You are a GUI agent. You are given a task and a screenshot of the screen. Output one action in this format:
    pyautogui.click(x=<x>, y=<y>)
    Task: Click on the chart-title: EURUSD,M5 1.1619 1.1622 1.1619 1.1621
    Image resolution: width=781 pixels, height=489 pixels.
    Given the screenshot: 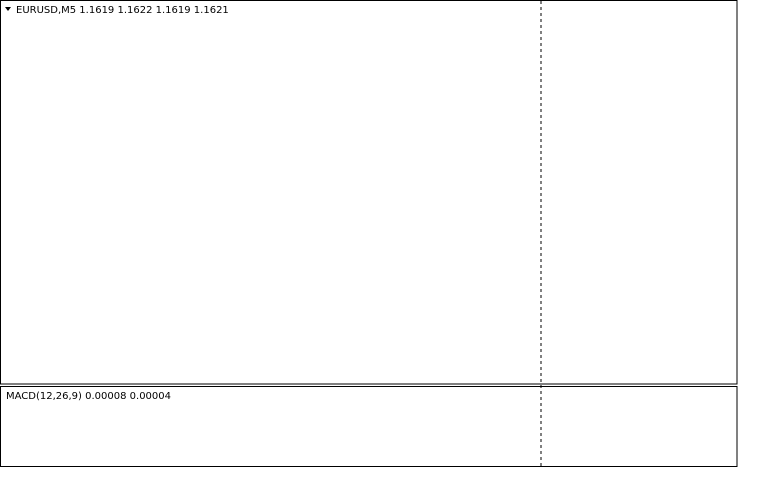 What is the action you would take?
    pyautogui.click(x=122, y=10)
    